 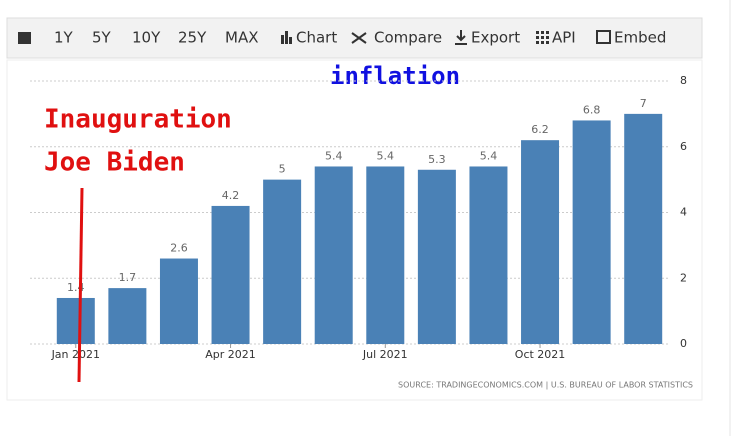 What do you see at coordinates (75, 354) in the screenshot?
I see `x-tick-label: Jan 2021` at bounding box center [75, 354].